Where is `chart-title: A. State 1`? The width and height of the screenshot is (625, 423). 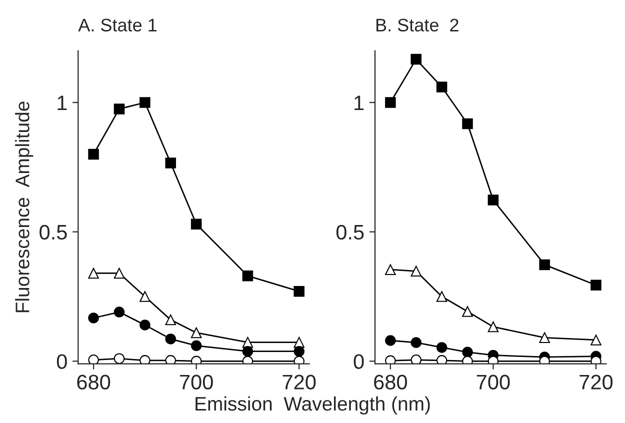
chart-title: A. State 1 is located at coordinates (117, 25).